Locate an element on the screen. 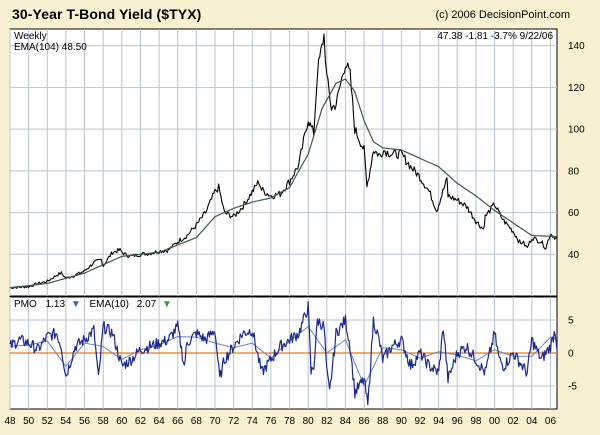  pmo-label: PMO 1.13 ▼ EMA(10) 2.07 ▼ is located at coordinates (93, 304).